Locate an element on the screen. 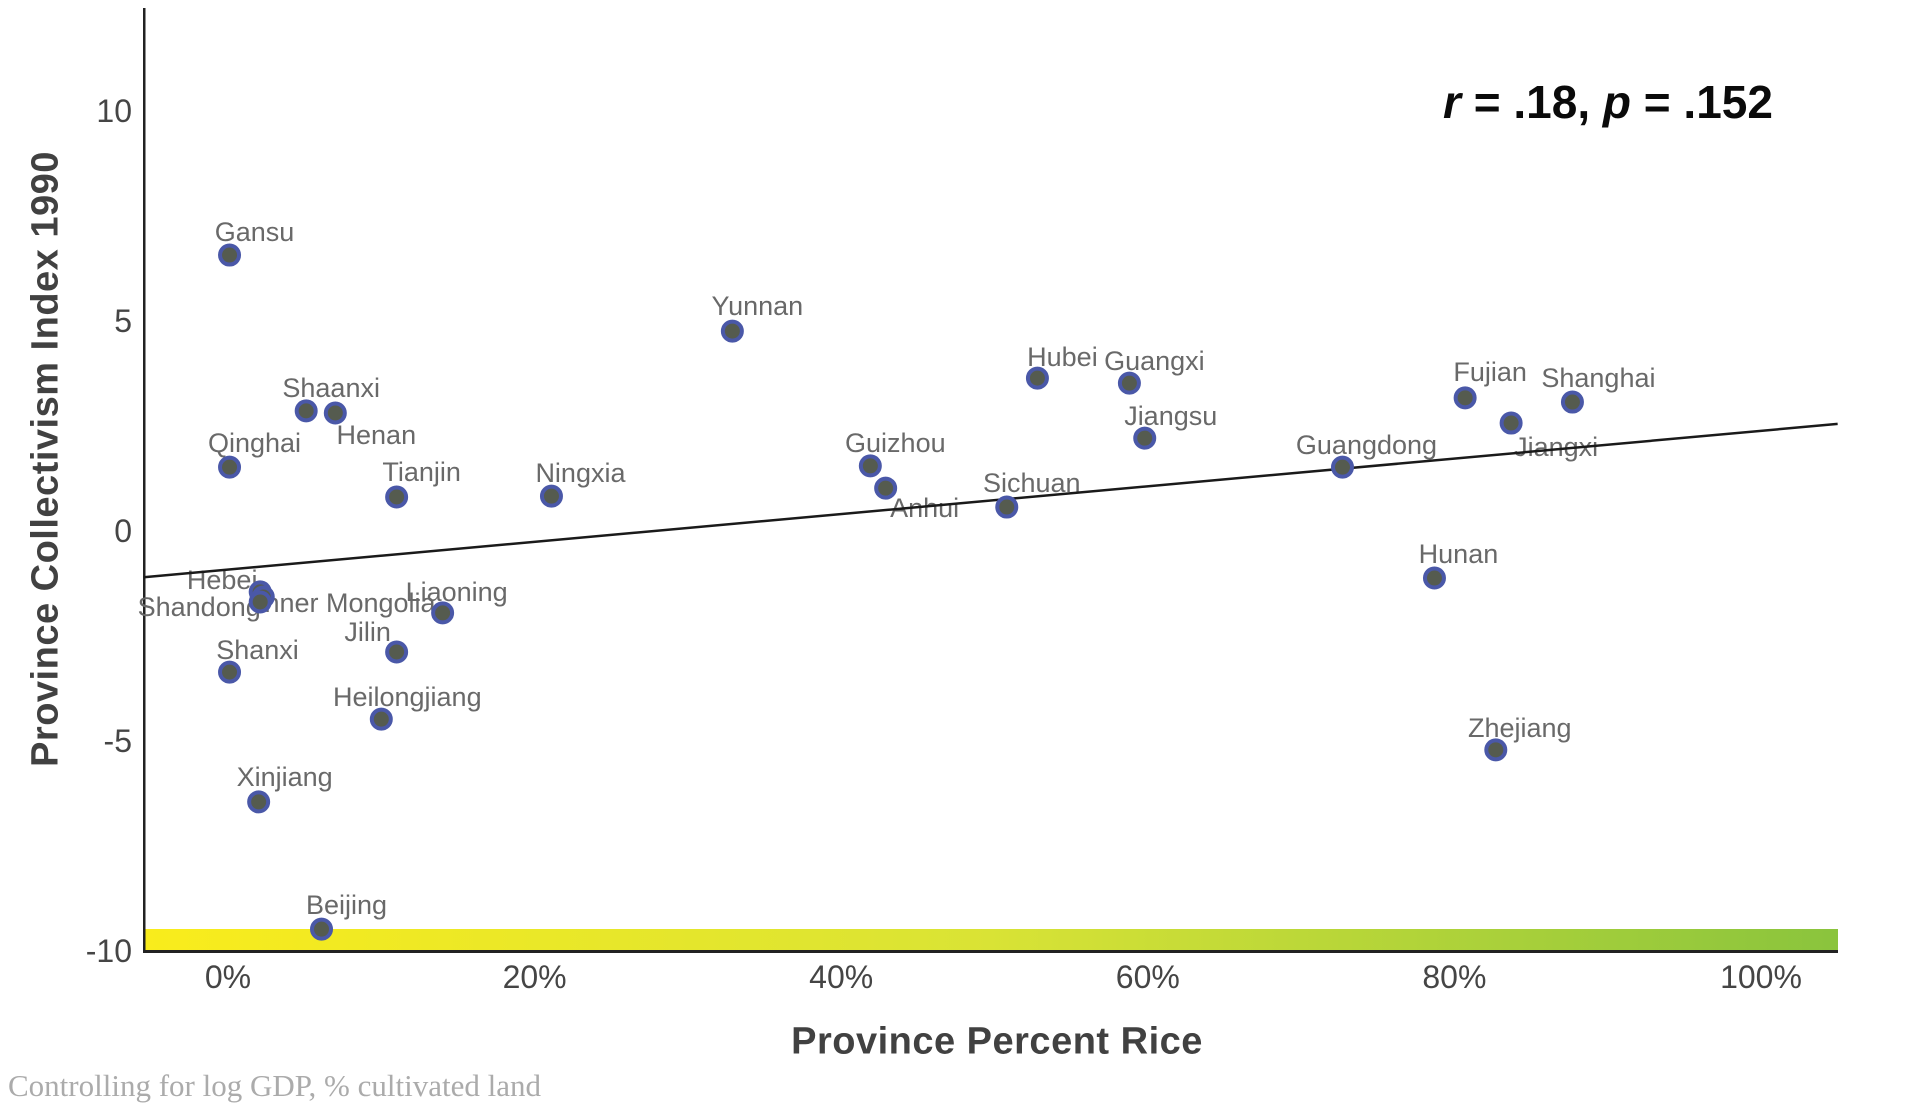  x-tick-label-100: 100% is located at coordinates (1761, 977).